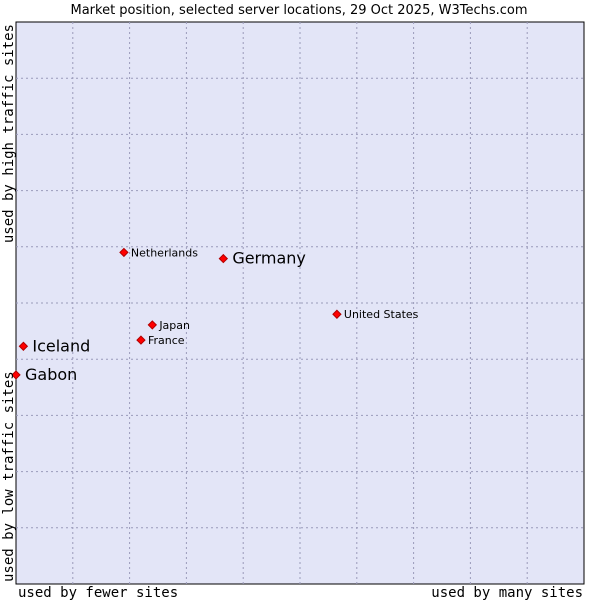 The height and width of the screenshot is (600, 600). I want to click on point-label: Germany, so click(269, 258).